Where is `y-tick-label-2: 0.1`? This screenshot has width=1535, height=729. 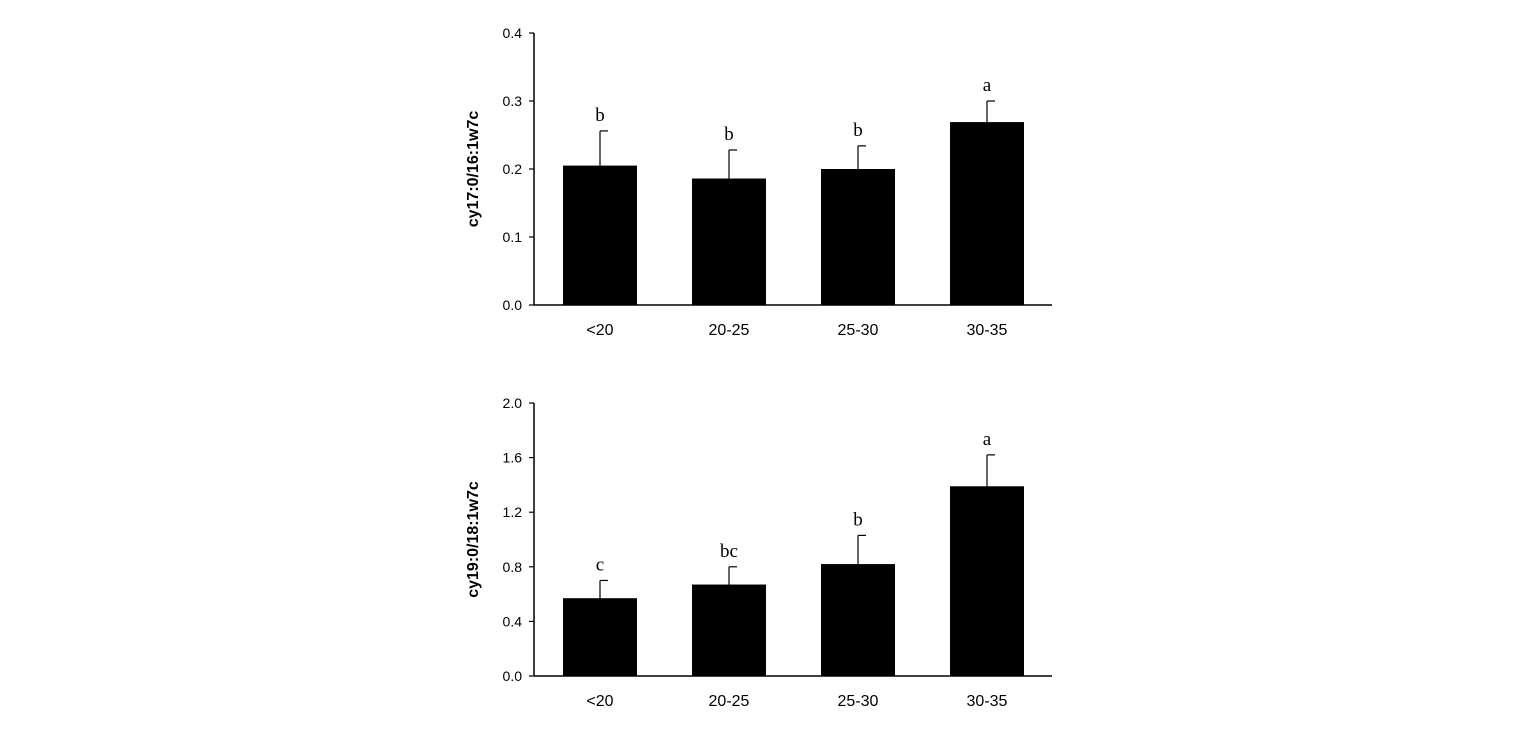 y-tick-label-2: 0.1 is located at coordinates (513, 237).